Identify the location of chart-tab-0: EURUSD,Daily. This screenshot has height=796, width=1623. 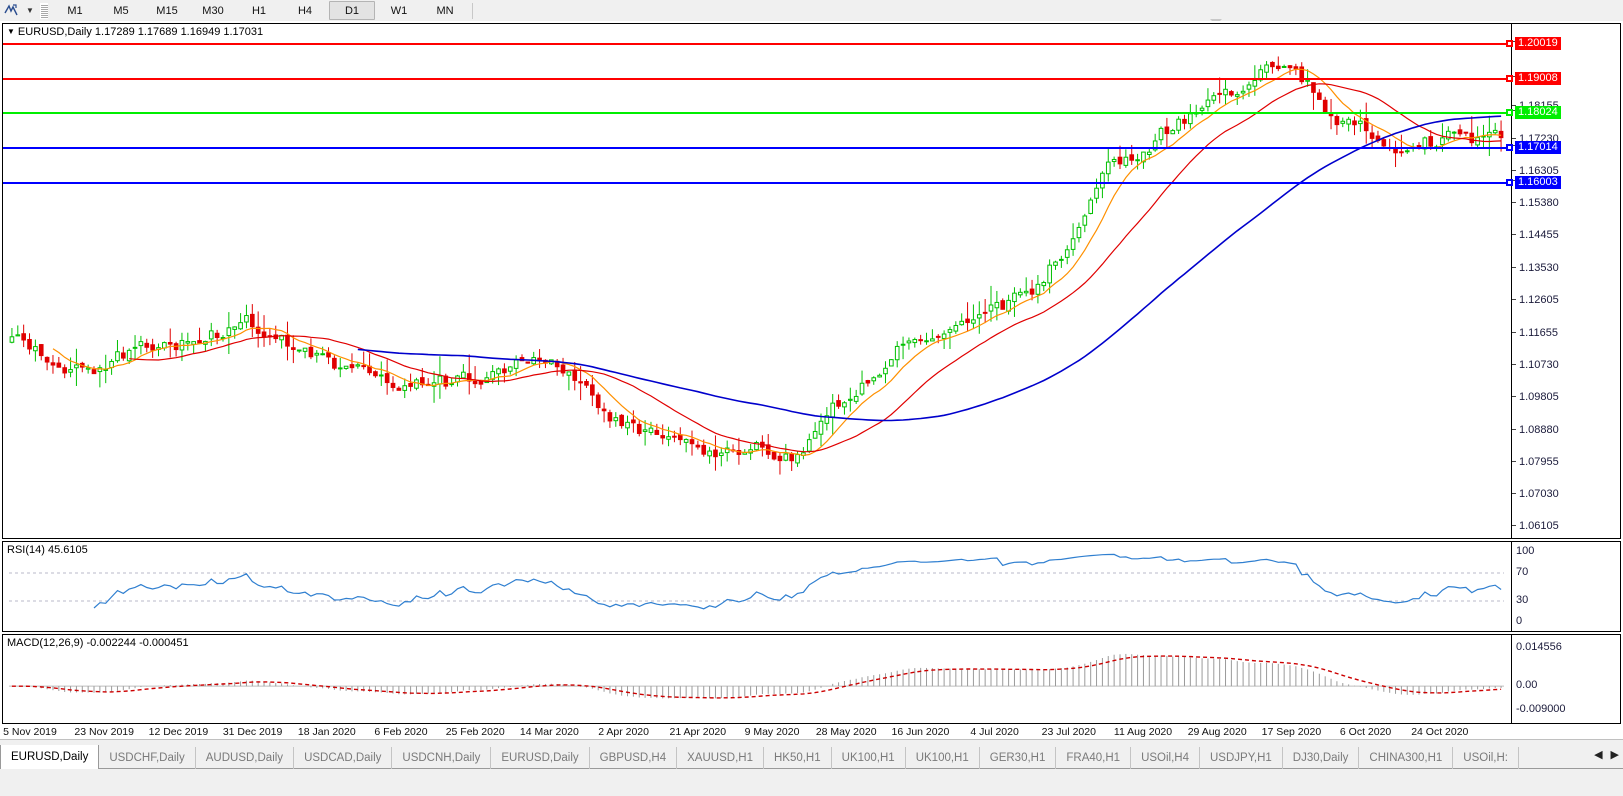
(50, 757).